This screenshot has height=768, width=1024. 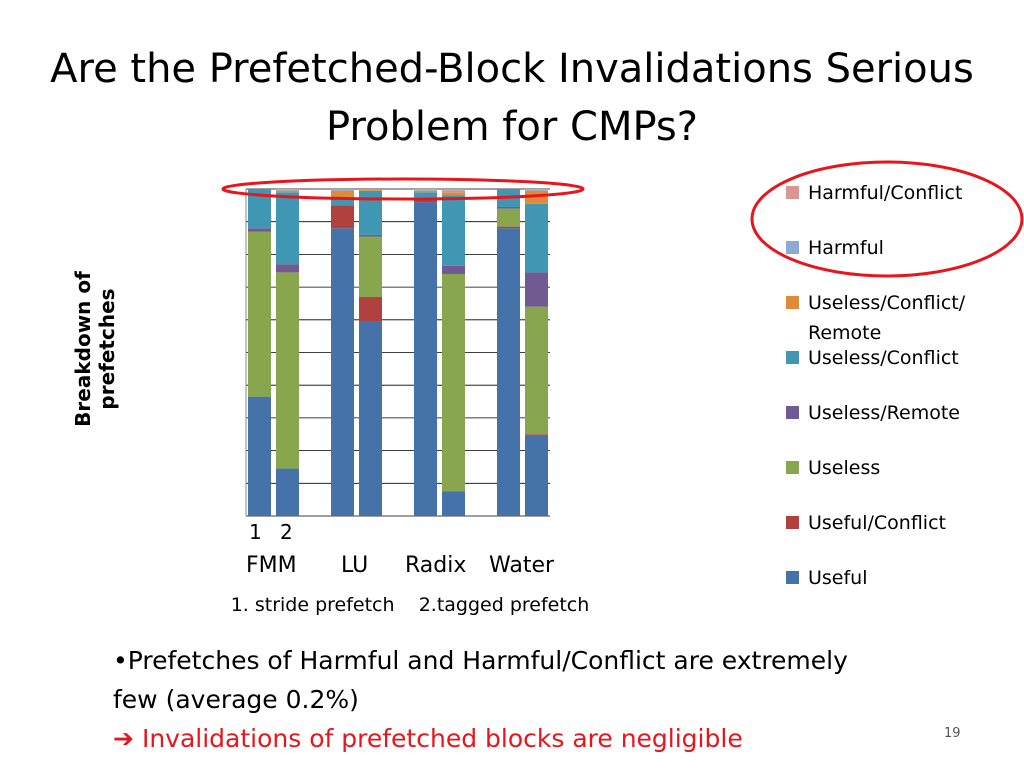 I want to click on bar-segment-water-1-useless-remote, so click(x=508, y=207).